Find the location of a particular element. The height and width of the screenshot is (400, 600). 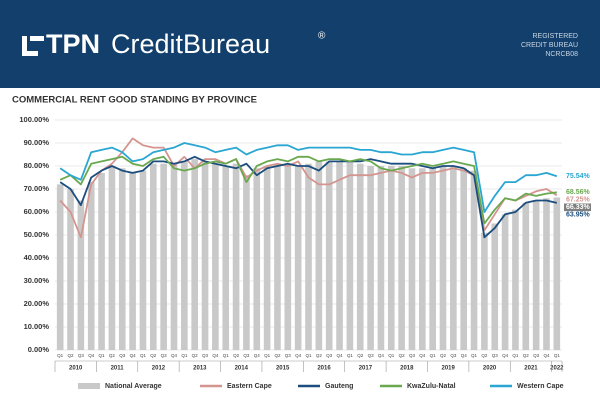

y-tick-label: 70.00% is located at coordinates (37, 188).